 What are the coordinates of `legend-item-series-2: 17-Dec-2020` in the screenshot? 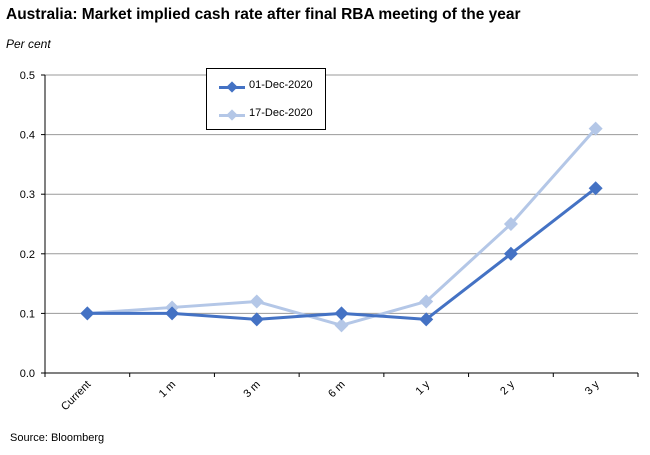 It's located at (271, 114).